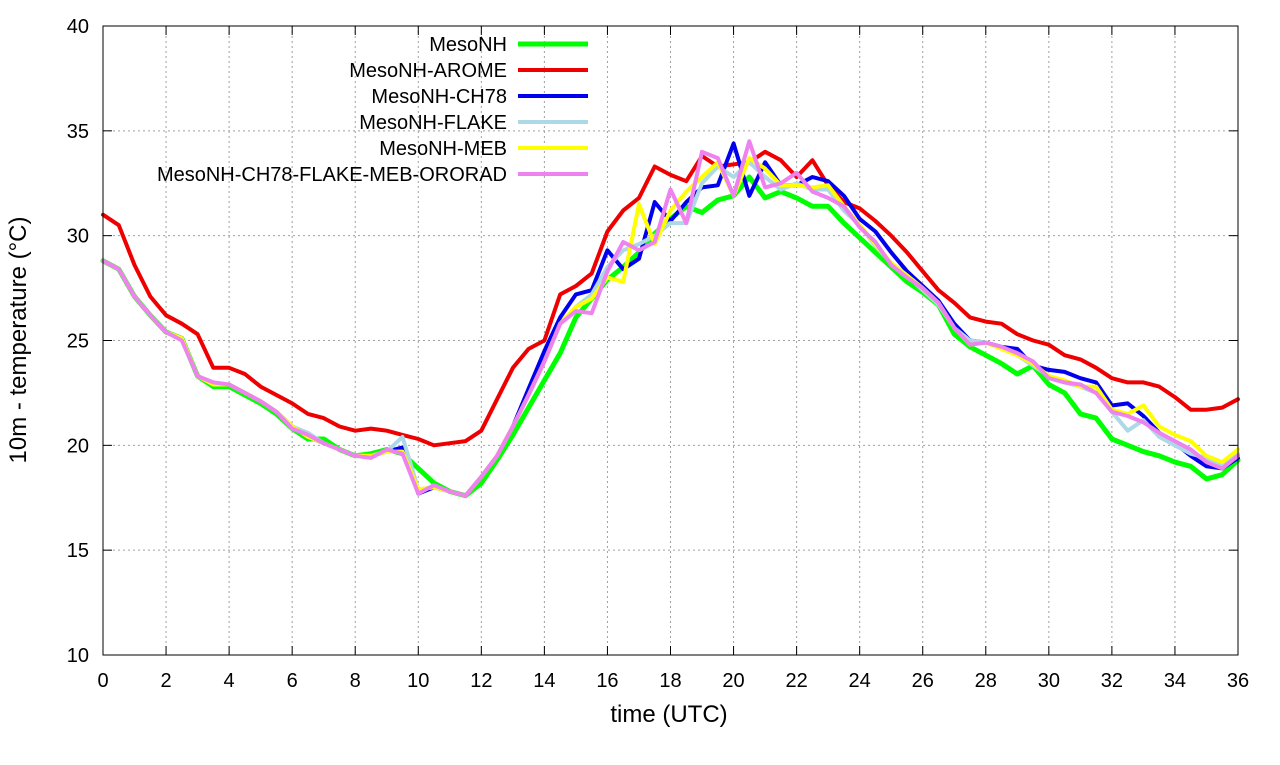  I want to click on x-tick-label: 18, so click(670, 681).